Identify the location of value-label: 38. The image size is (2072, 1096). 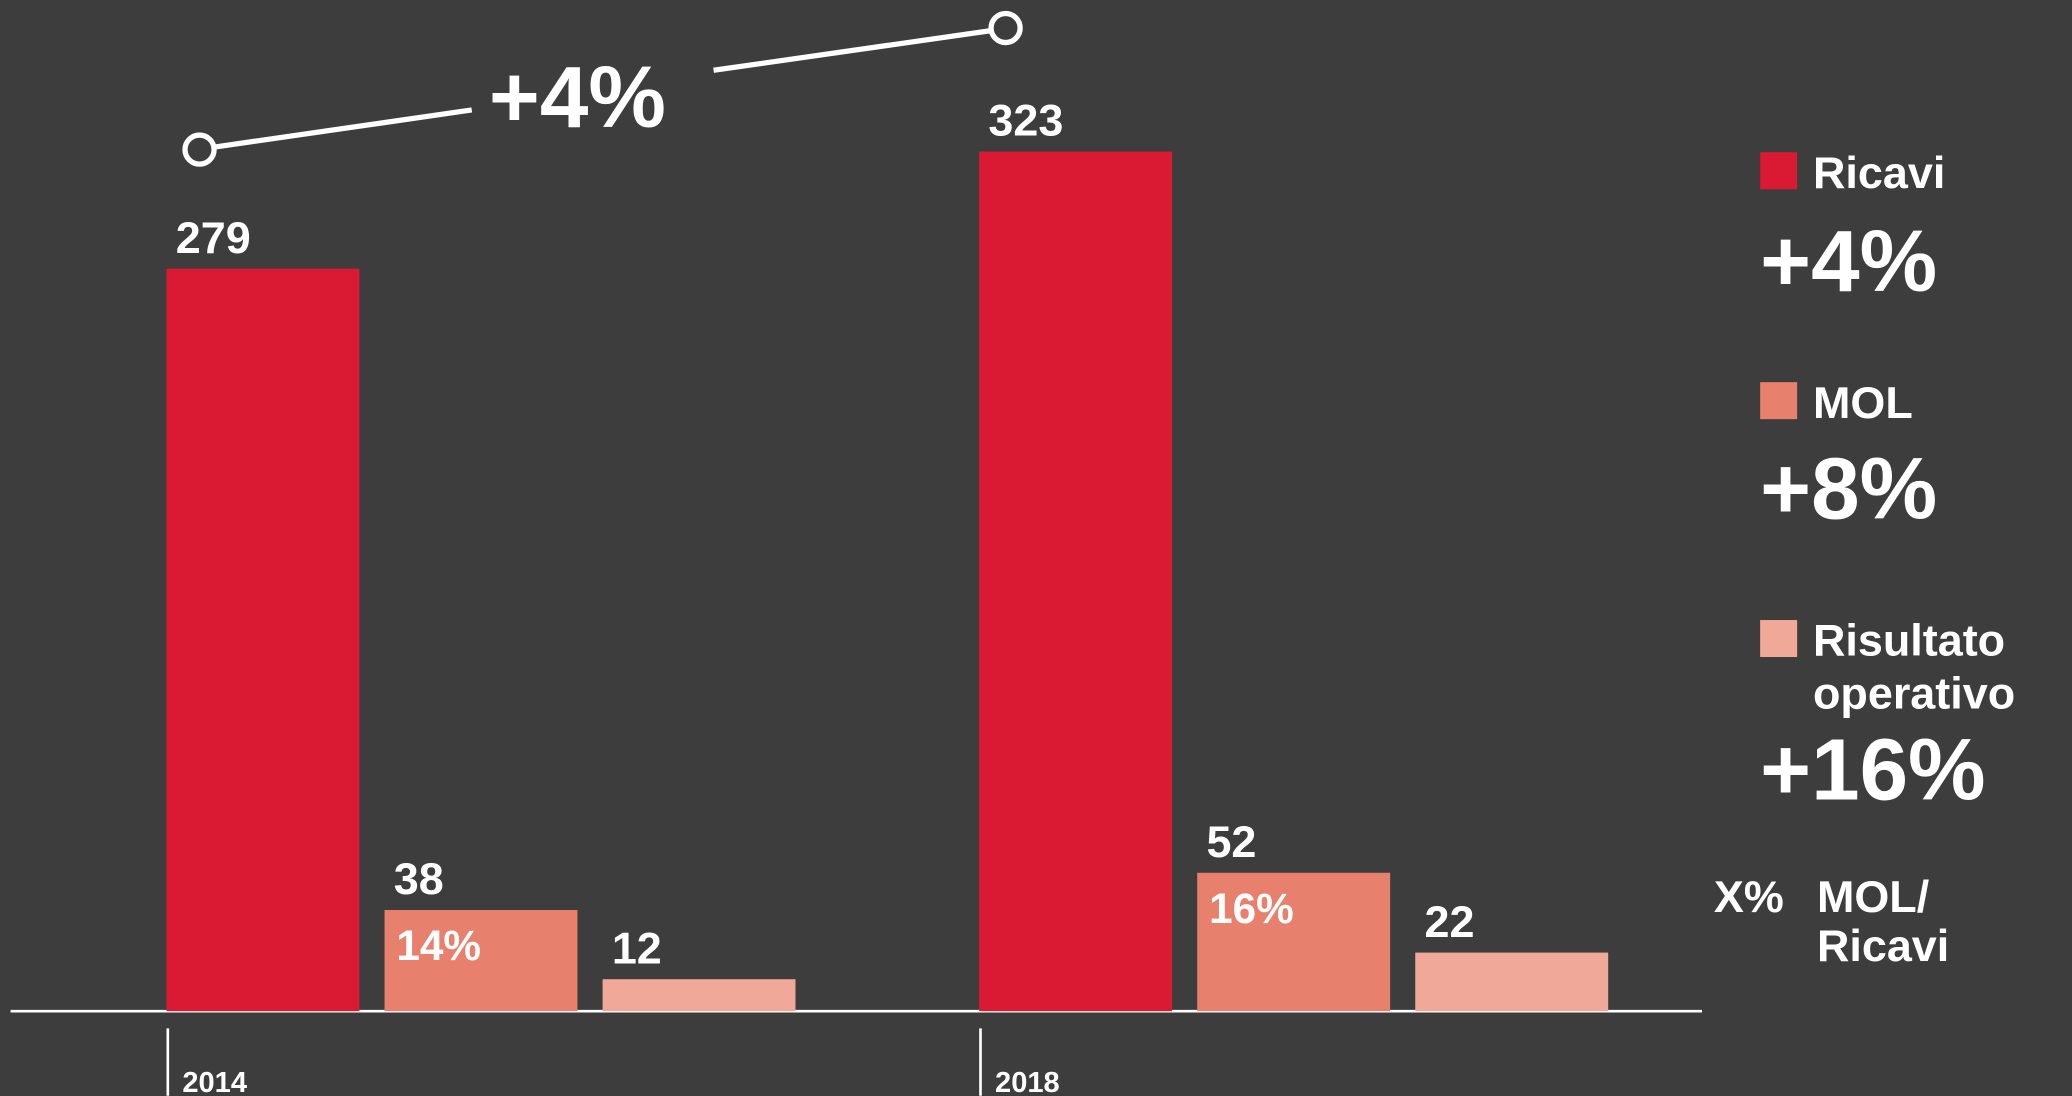
(419, 878).